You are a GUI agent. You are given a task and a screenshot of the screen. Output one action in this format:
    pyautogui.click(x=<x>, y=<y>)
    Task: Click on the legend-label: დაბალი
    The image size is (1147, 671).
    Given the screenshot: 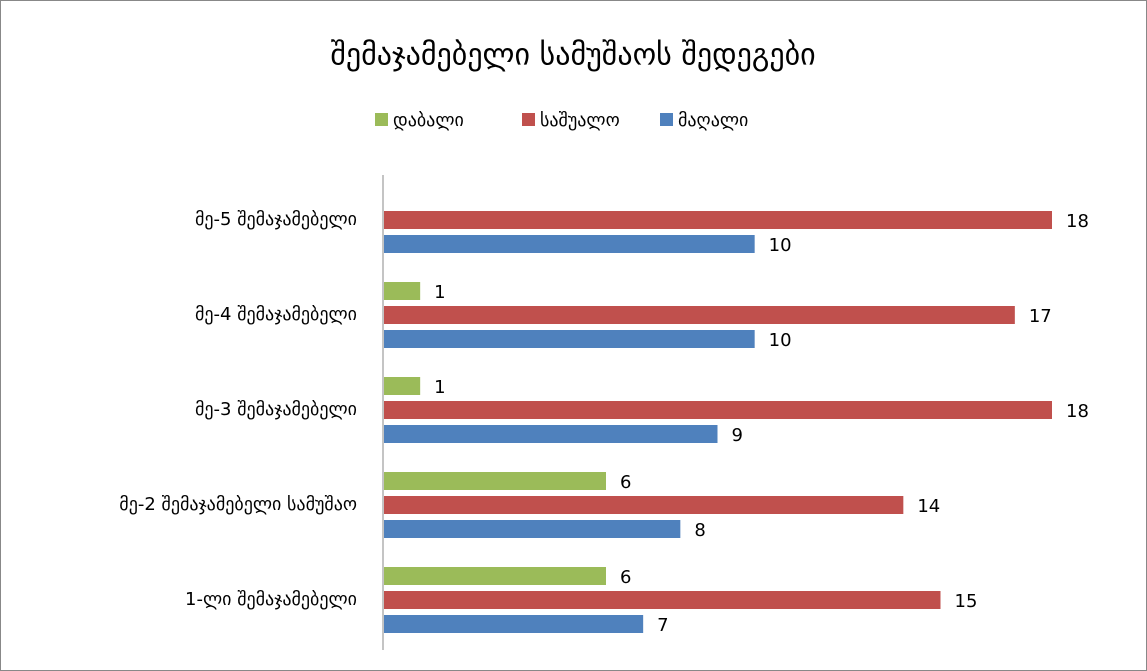 What is the action you would take?
    pyautogui.click(x=428, y=120)
    